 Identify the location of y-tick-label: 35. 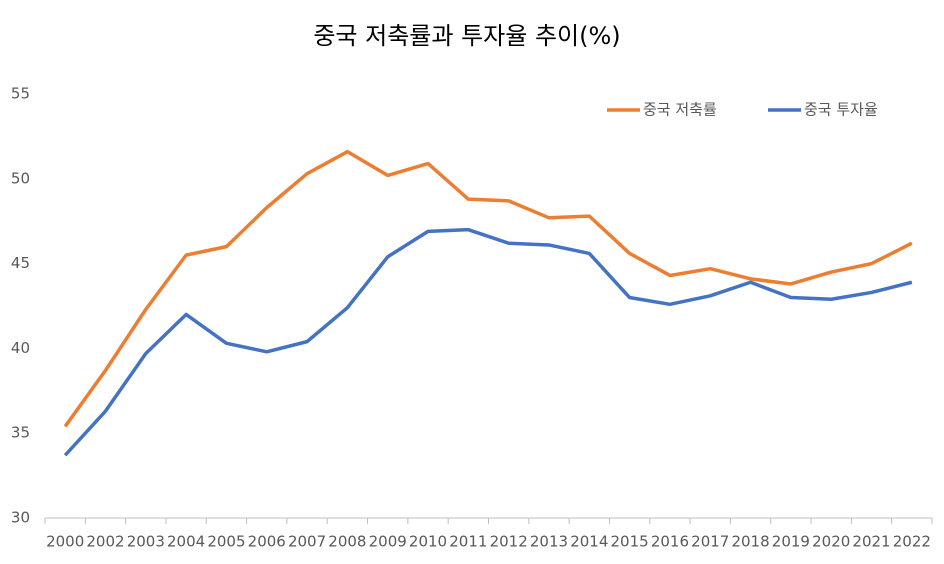
(20, 433).